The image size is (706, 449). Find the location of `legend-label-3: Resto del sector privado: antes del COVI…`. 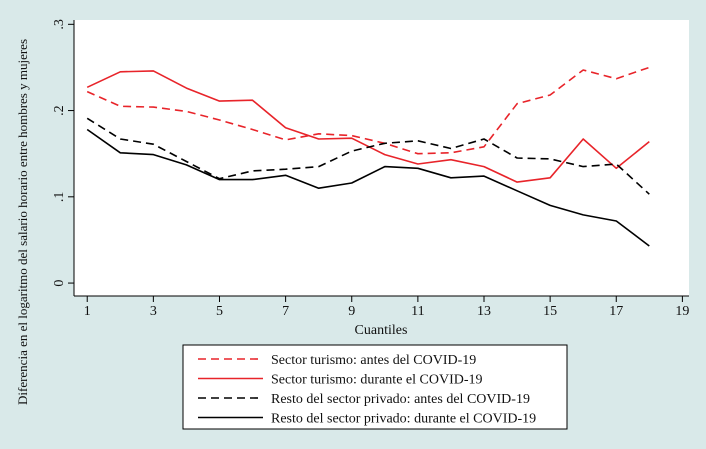

legend-label-3: Resto del sector privado: antes del COVI… is located at coordinates (400, 399).